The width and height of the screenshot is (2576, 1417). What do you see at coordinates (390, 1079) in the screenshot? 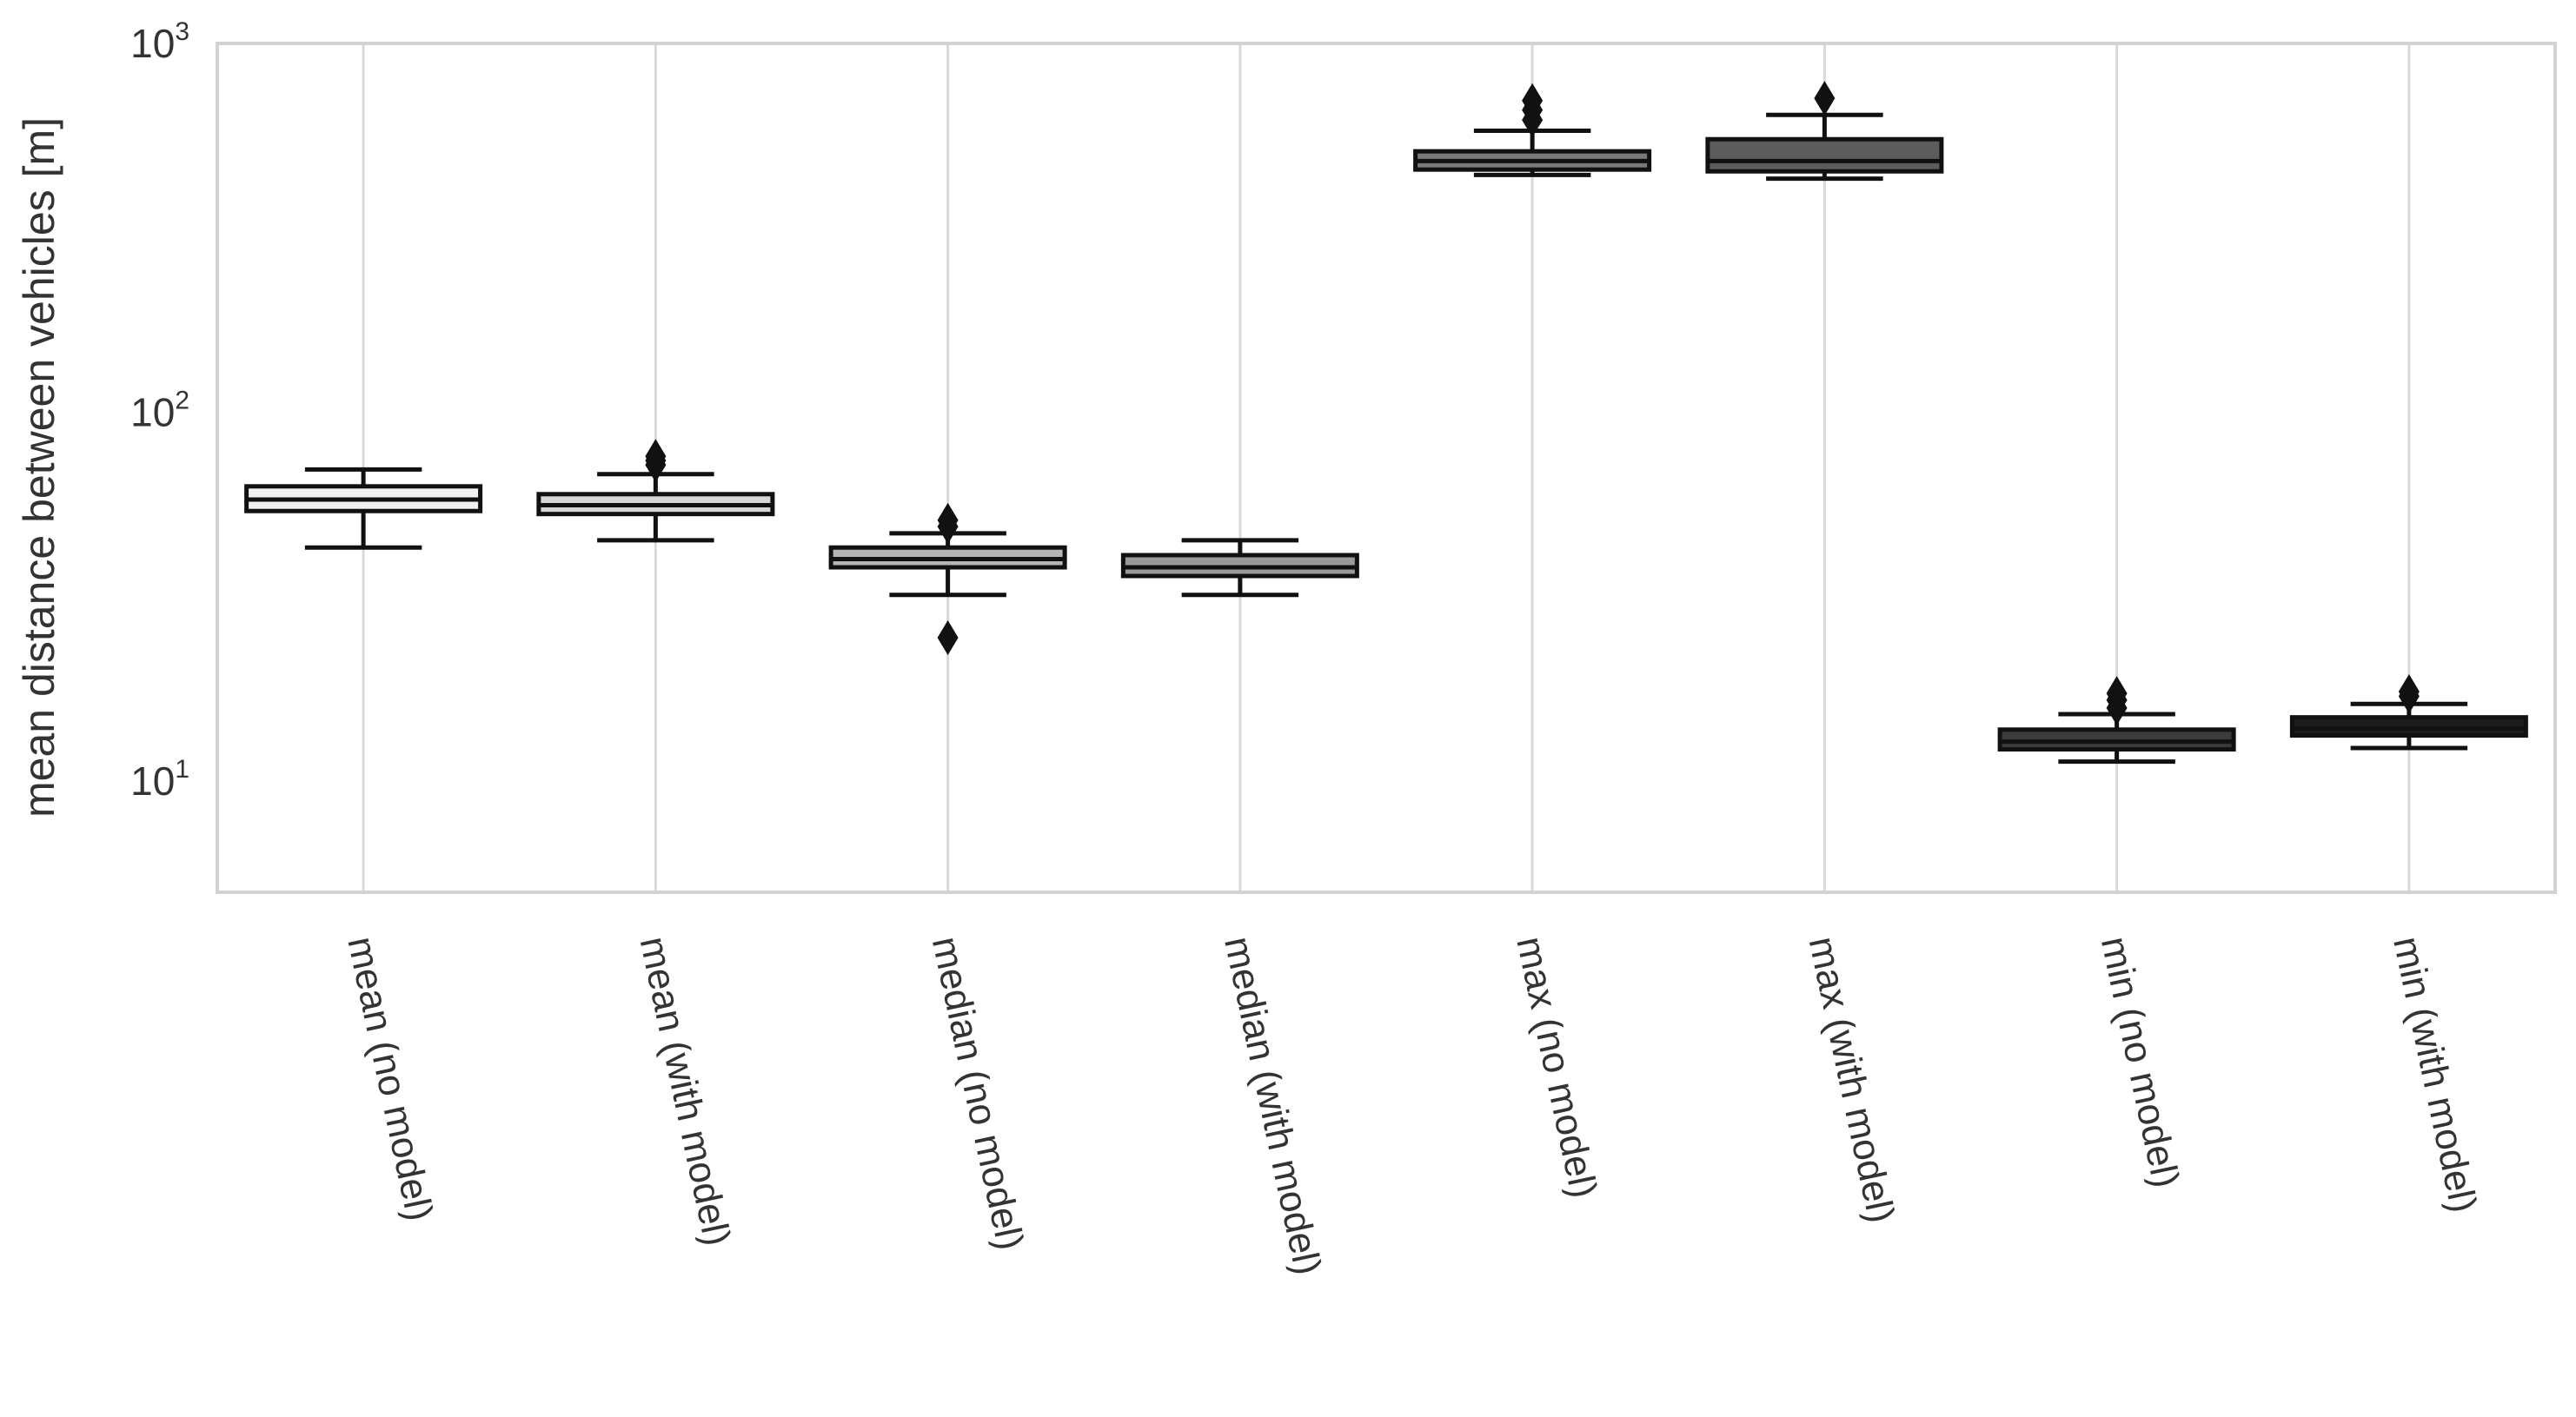
I see `x-tick-label: mean (no model)` at bounding box center [390, 1079].